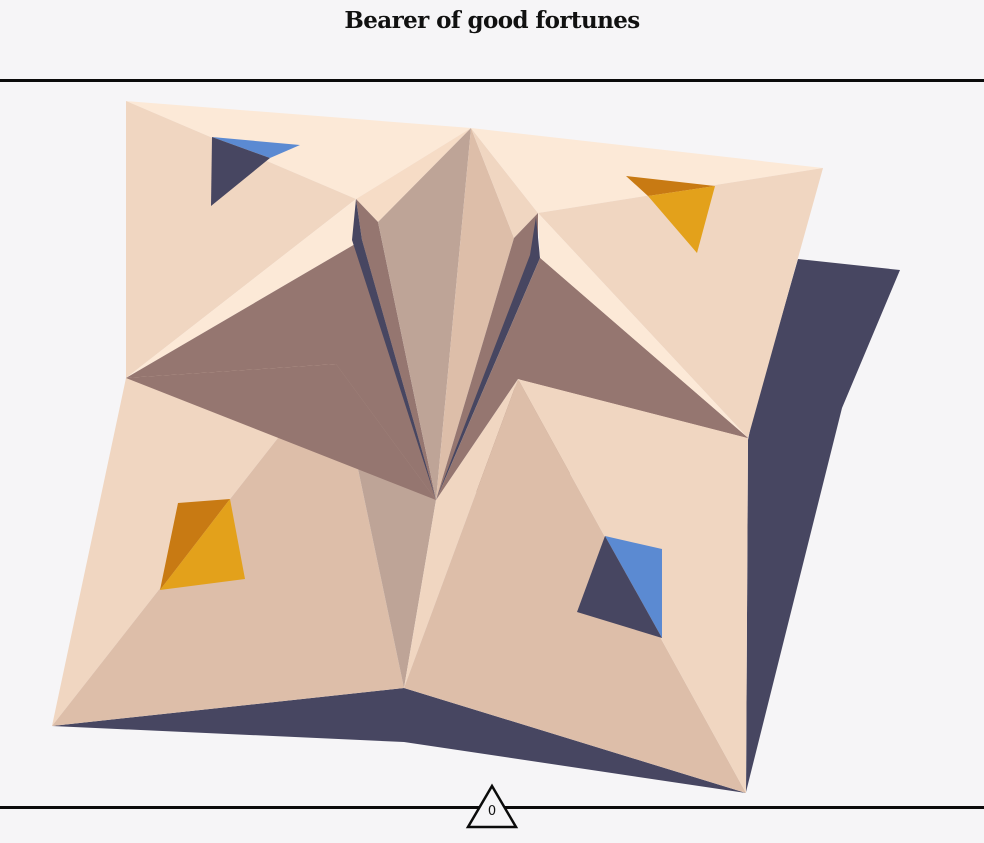 This screenshot has height=843, width=984. I want to click on page-title: Bearer of good fortunes, so click(492, 20).